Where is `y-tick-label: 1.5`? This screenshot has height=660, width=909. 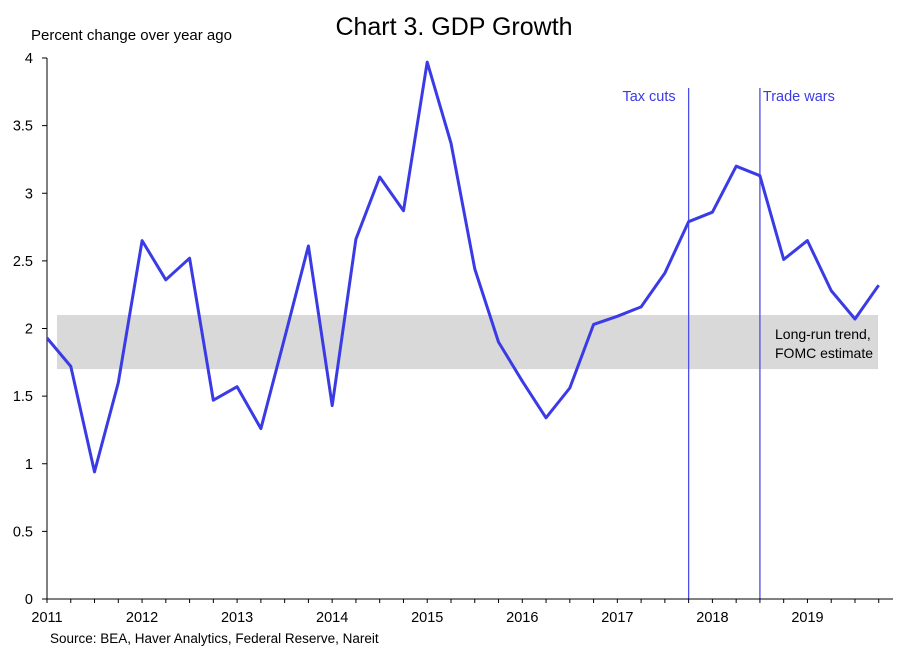
y-tick-label: 1.5 is located at coordinates (23, 397).